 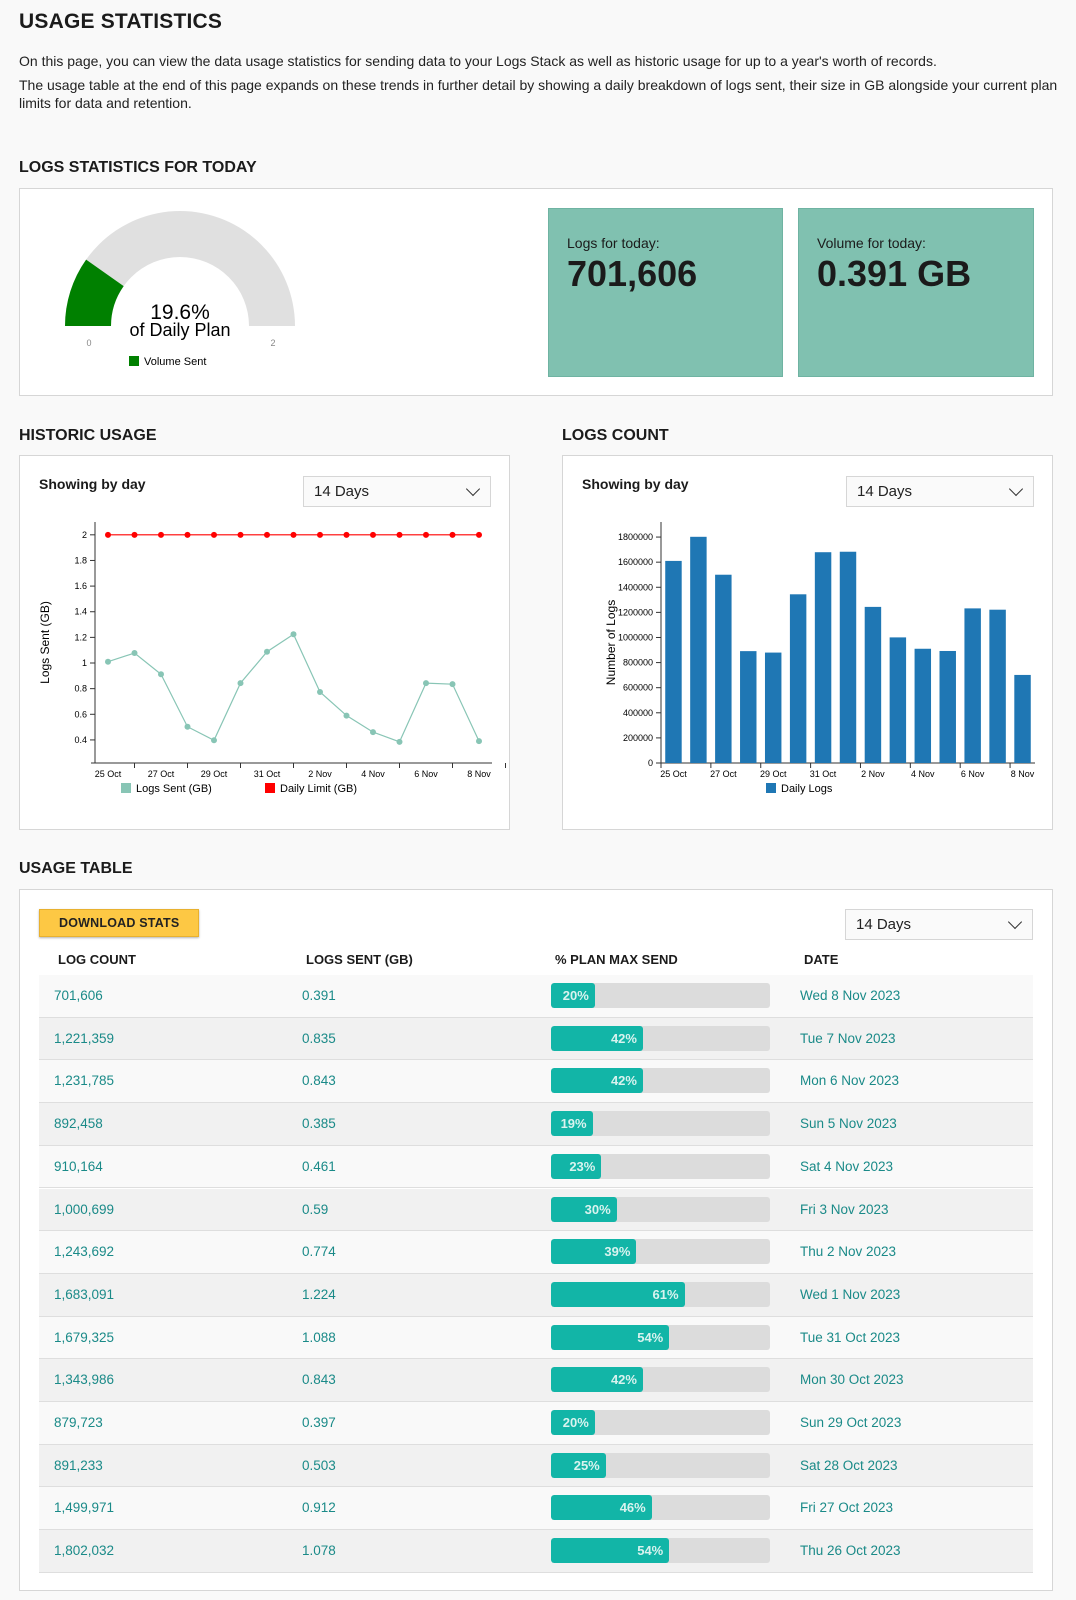 I want to click on plan-progress-fill: 46%, so click(x=601, y=1508).